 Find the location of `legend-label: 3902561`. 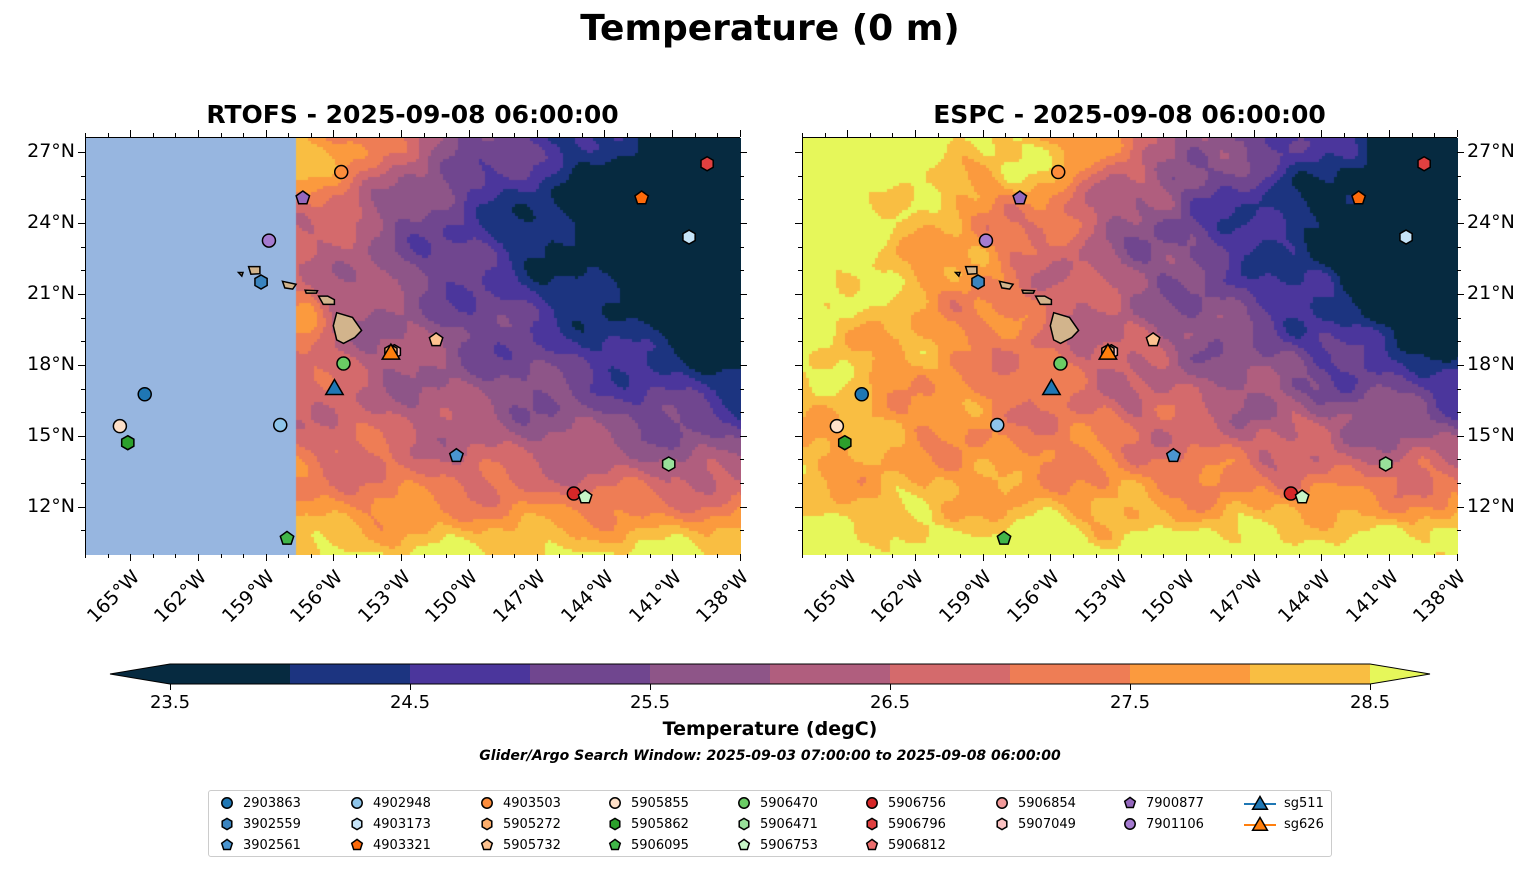

legend-label: 3902561 is located at coordinates (272, 845).